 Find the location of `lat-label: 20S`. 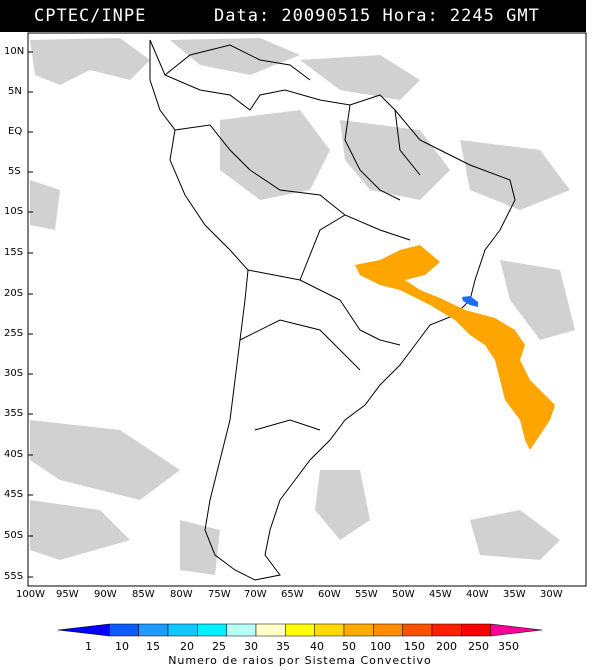

lat-label: 20S is located at coordinates (14, 293).